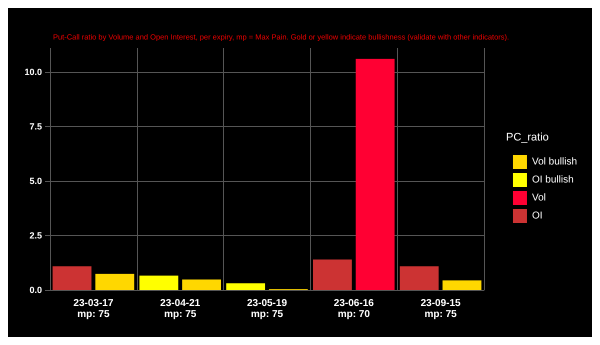 This screenshot has width=600, height=345. What do you see at coordinates (354, 309) in the screenshot?
I see `x-tick-label: 23-06-16 mp: 70` at bounding box center [354, 309].